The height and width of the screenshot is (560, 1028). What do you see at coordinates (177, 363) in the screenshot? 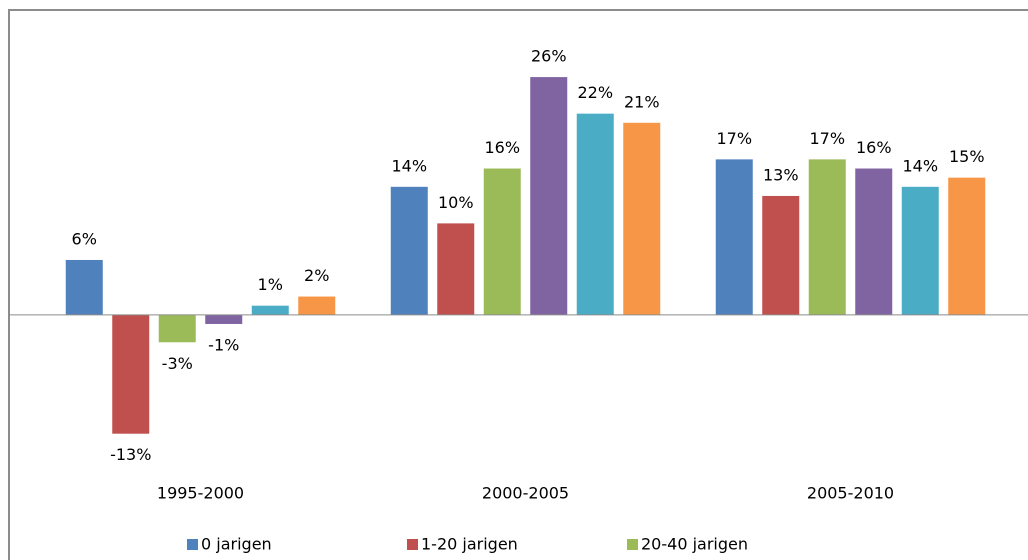
I see `data-label: -3%` at bounding box center [177, 363].